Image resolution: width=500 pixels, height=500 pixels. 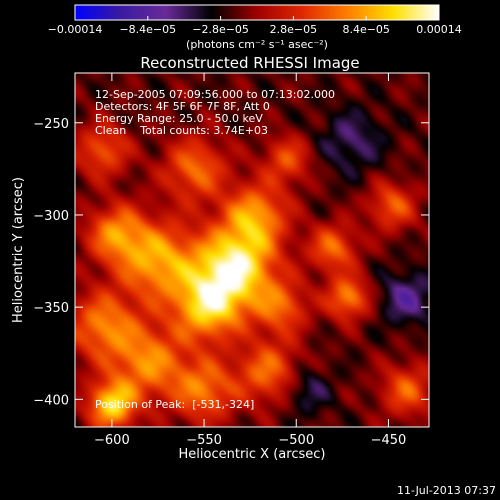 What do you see at coordinates (51, 400) in the screenshot?
I see `y-tick-label: −400` at bounding box center [51, 400].